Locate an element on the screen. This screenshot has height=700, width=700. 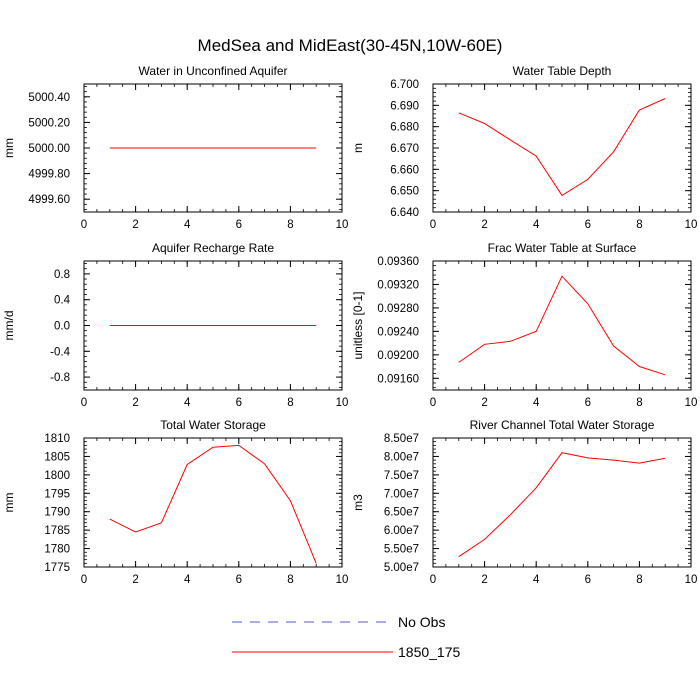
y-tick-label: 5000.20 is located at coordinates (49, 123).